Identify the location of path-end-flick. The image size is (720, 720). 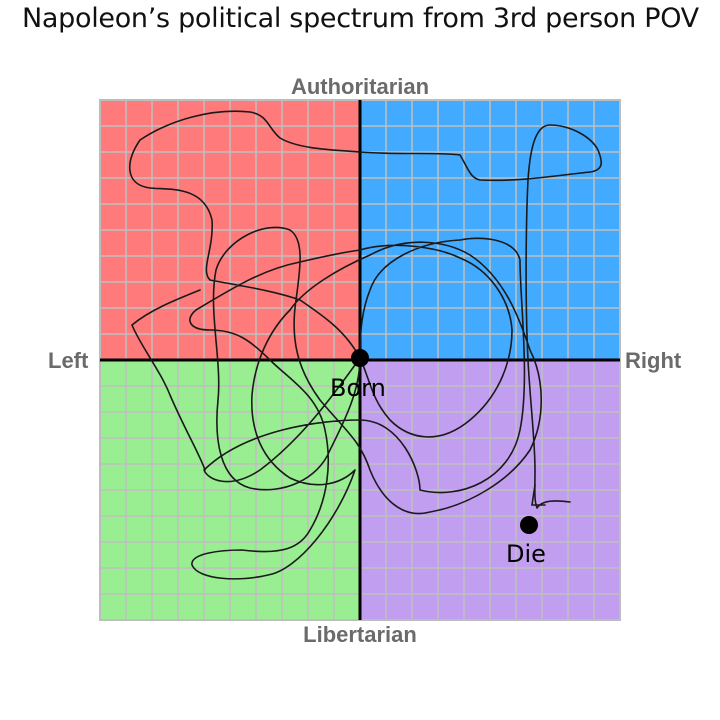
(538, 495).